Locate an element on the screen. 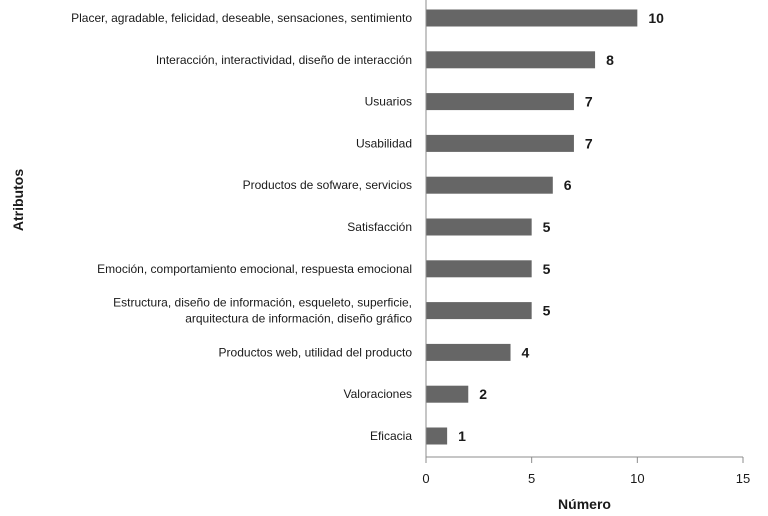 This screenshot has width=768, height=516. category-label-line: Productos web, utilidad del producto is located at coordinates (316, 352).